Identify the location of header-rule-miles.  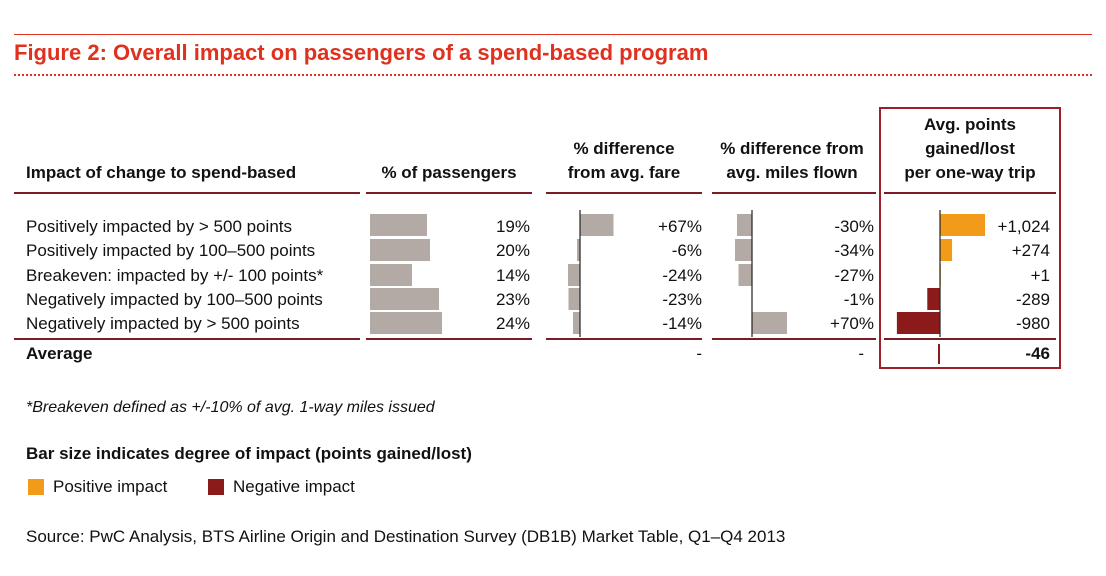
(794, 193).